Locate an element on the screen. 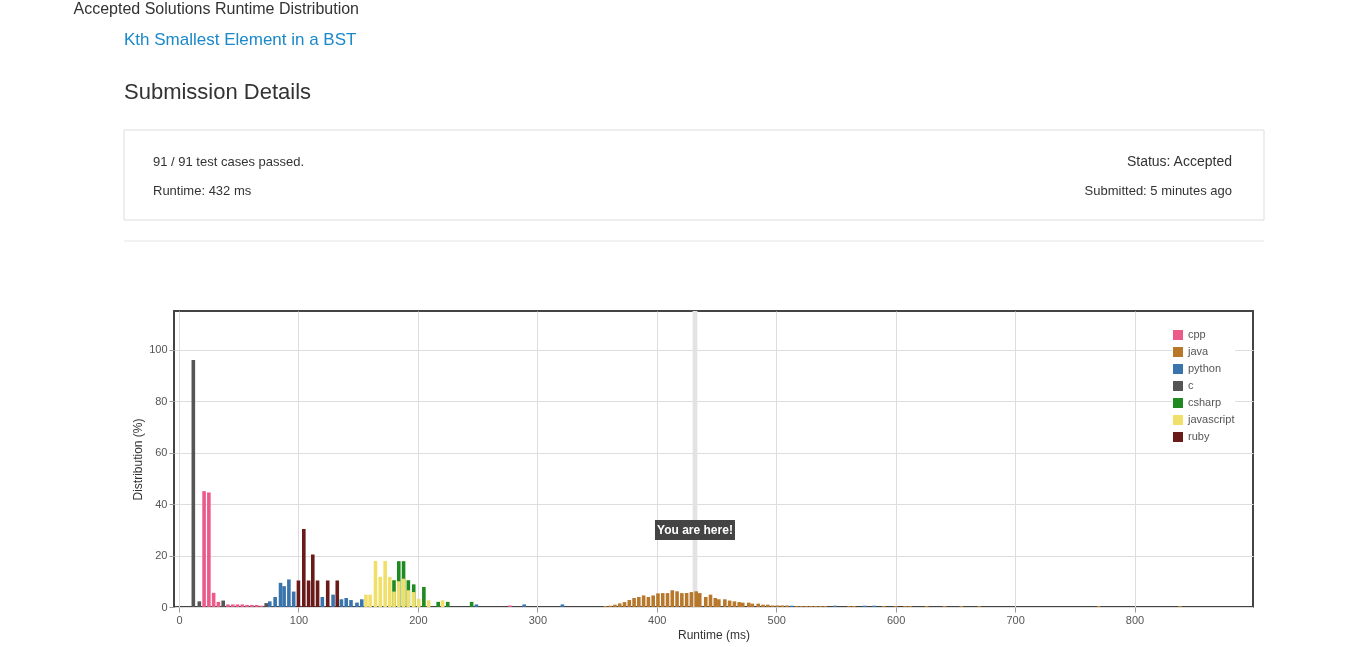 The image size is (1353, 647). x-tick-label: 0 is located at coordinates (179, 619).